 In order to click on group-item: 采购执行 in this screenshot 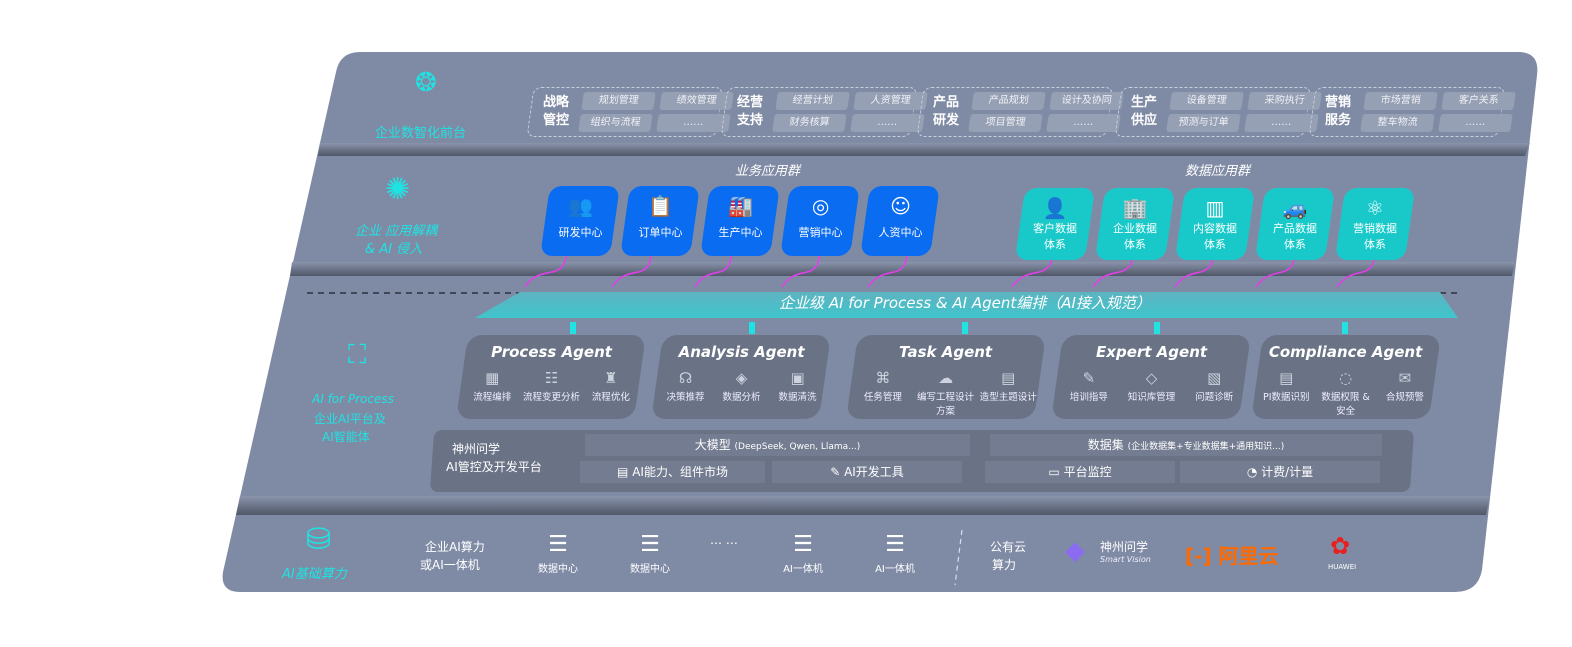, I will do `click(1284, 101)`.